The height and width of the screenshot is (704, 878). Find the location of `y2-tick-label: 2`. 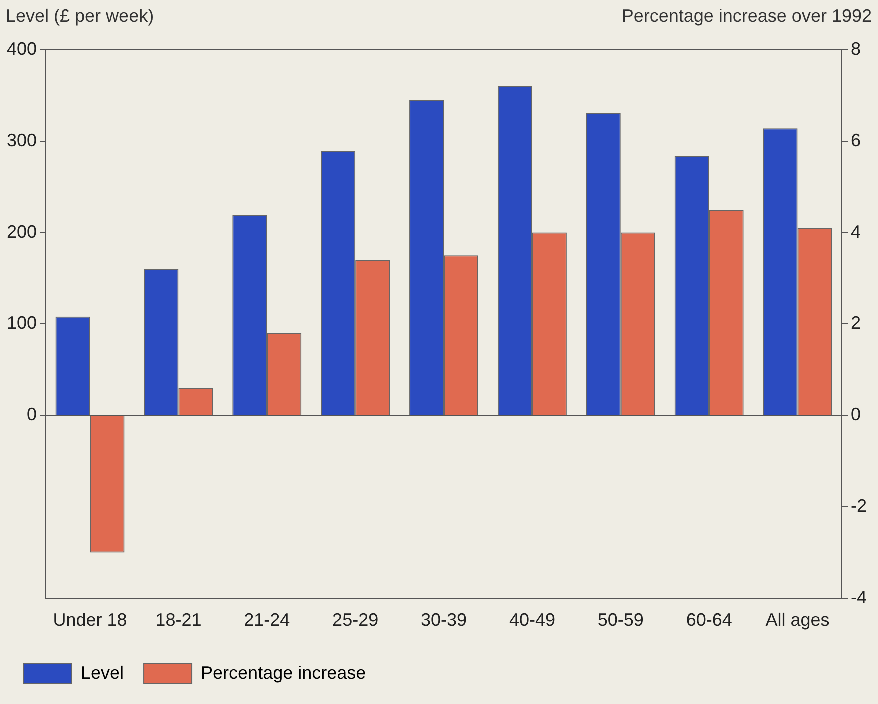

y2-tick-label: 2 is located at coordinates (856, 323).